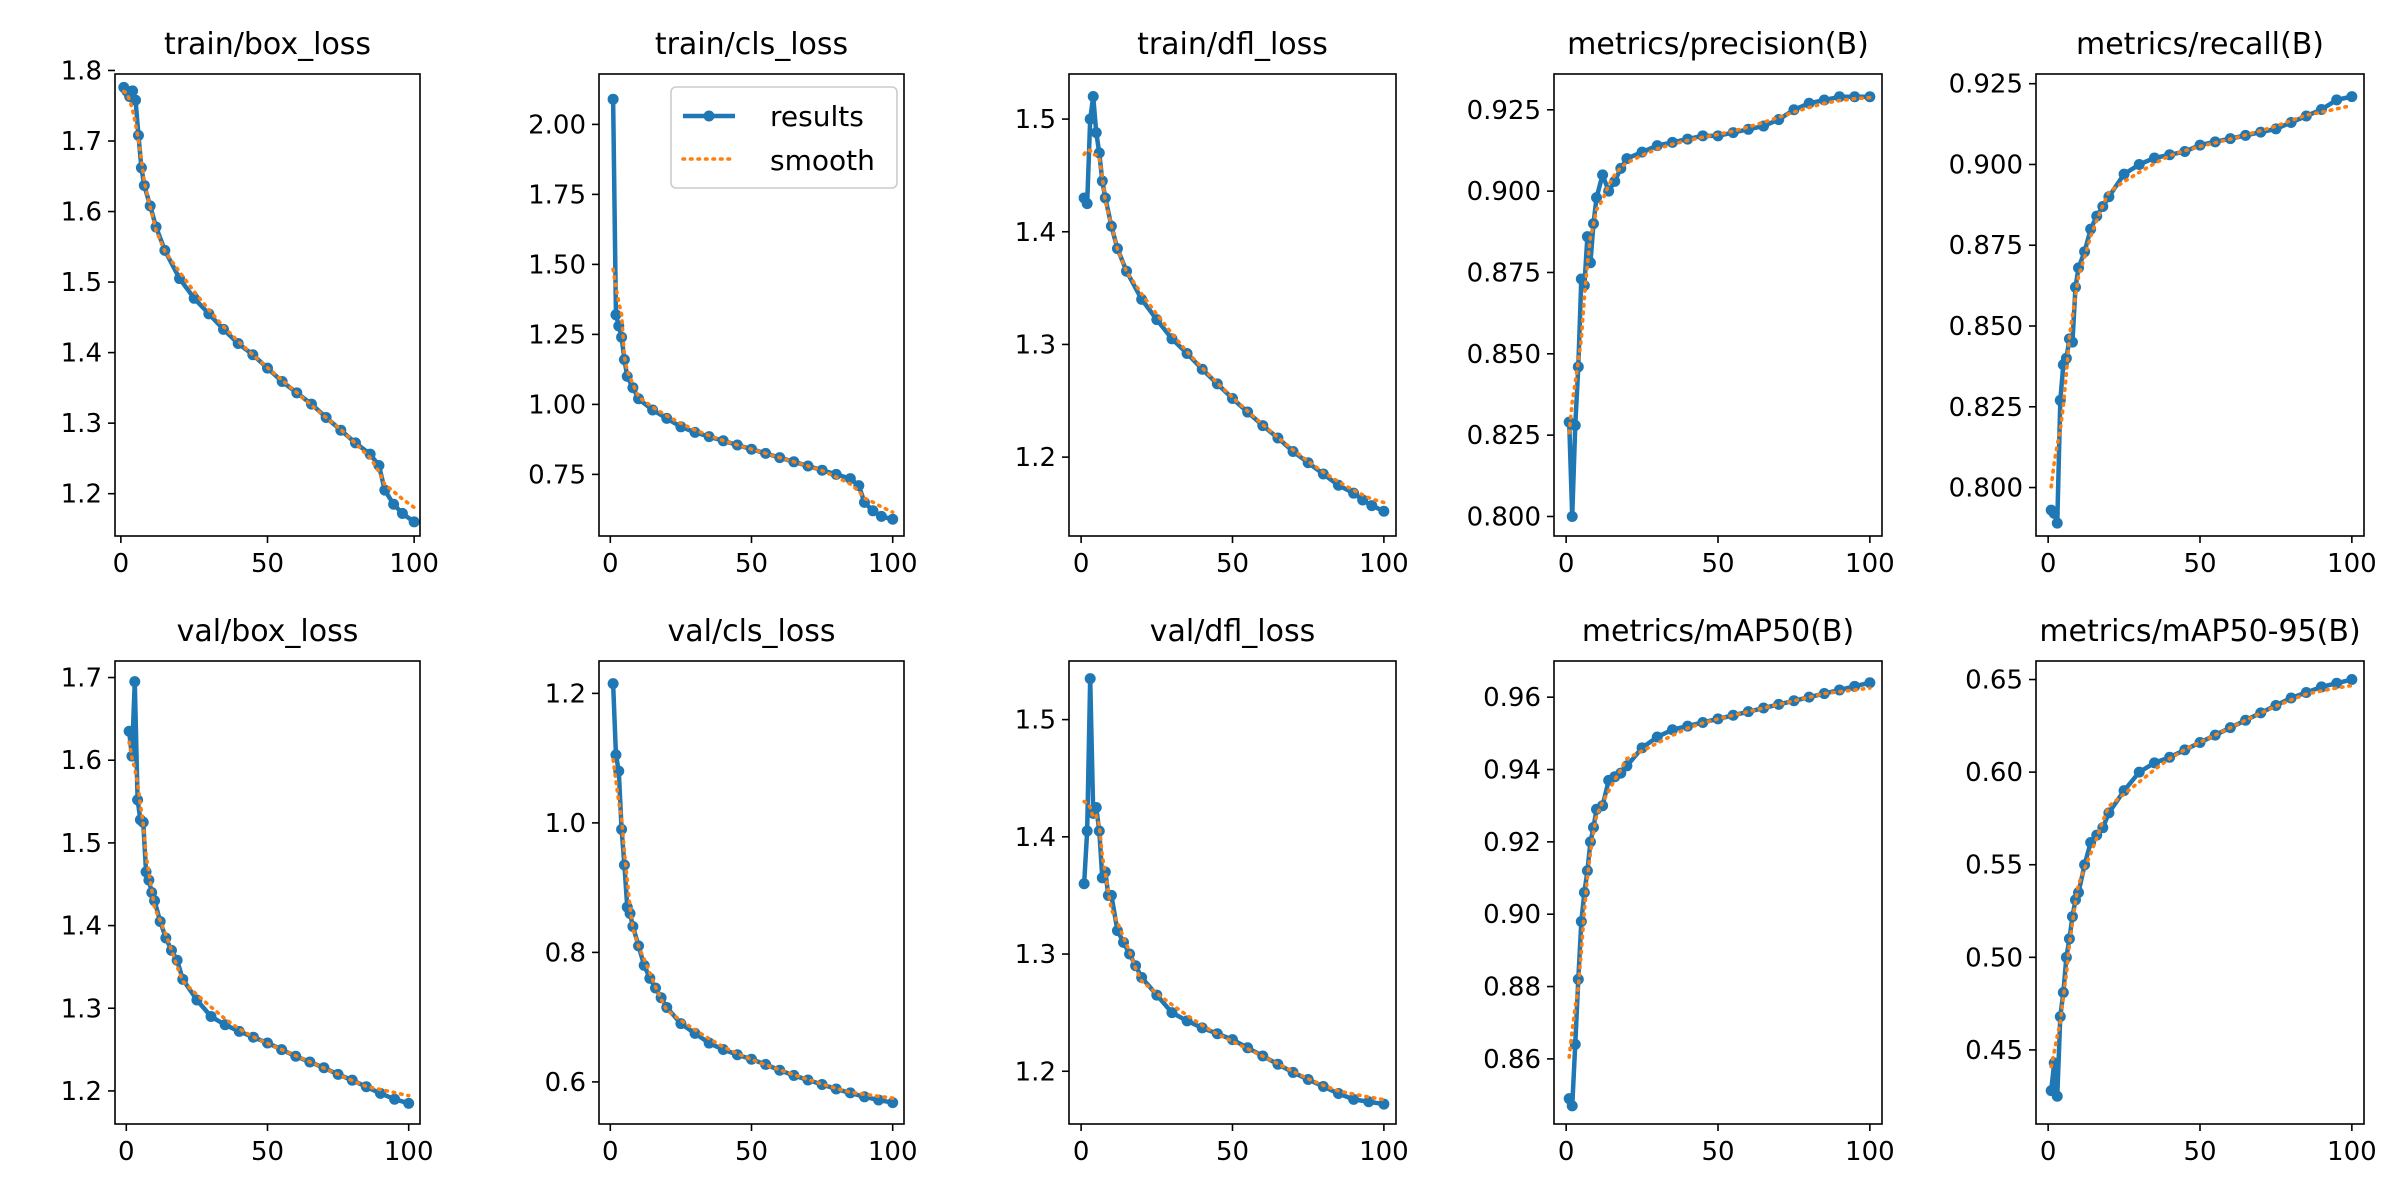  Describe the element at coordinates (1512, 771) in the screenshot. I see `y-tick-label: 0.94` at that location.